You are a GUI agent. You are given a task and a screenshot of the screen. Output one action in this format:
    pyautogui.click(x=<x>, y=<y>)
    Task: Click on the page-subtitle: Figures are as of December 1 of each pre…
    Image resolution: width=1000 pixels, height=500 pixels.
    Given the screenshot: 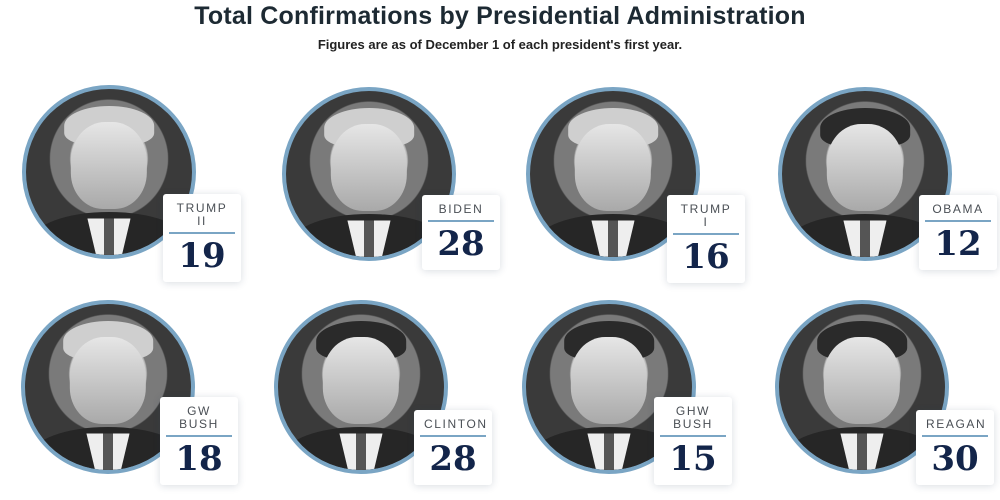 What is the action you would take?
    pyautogui.click(x=500, y=44)
    